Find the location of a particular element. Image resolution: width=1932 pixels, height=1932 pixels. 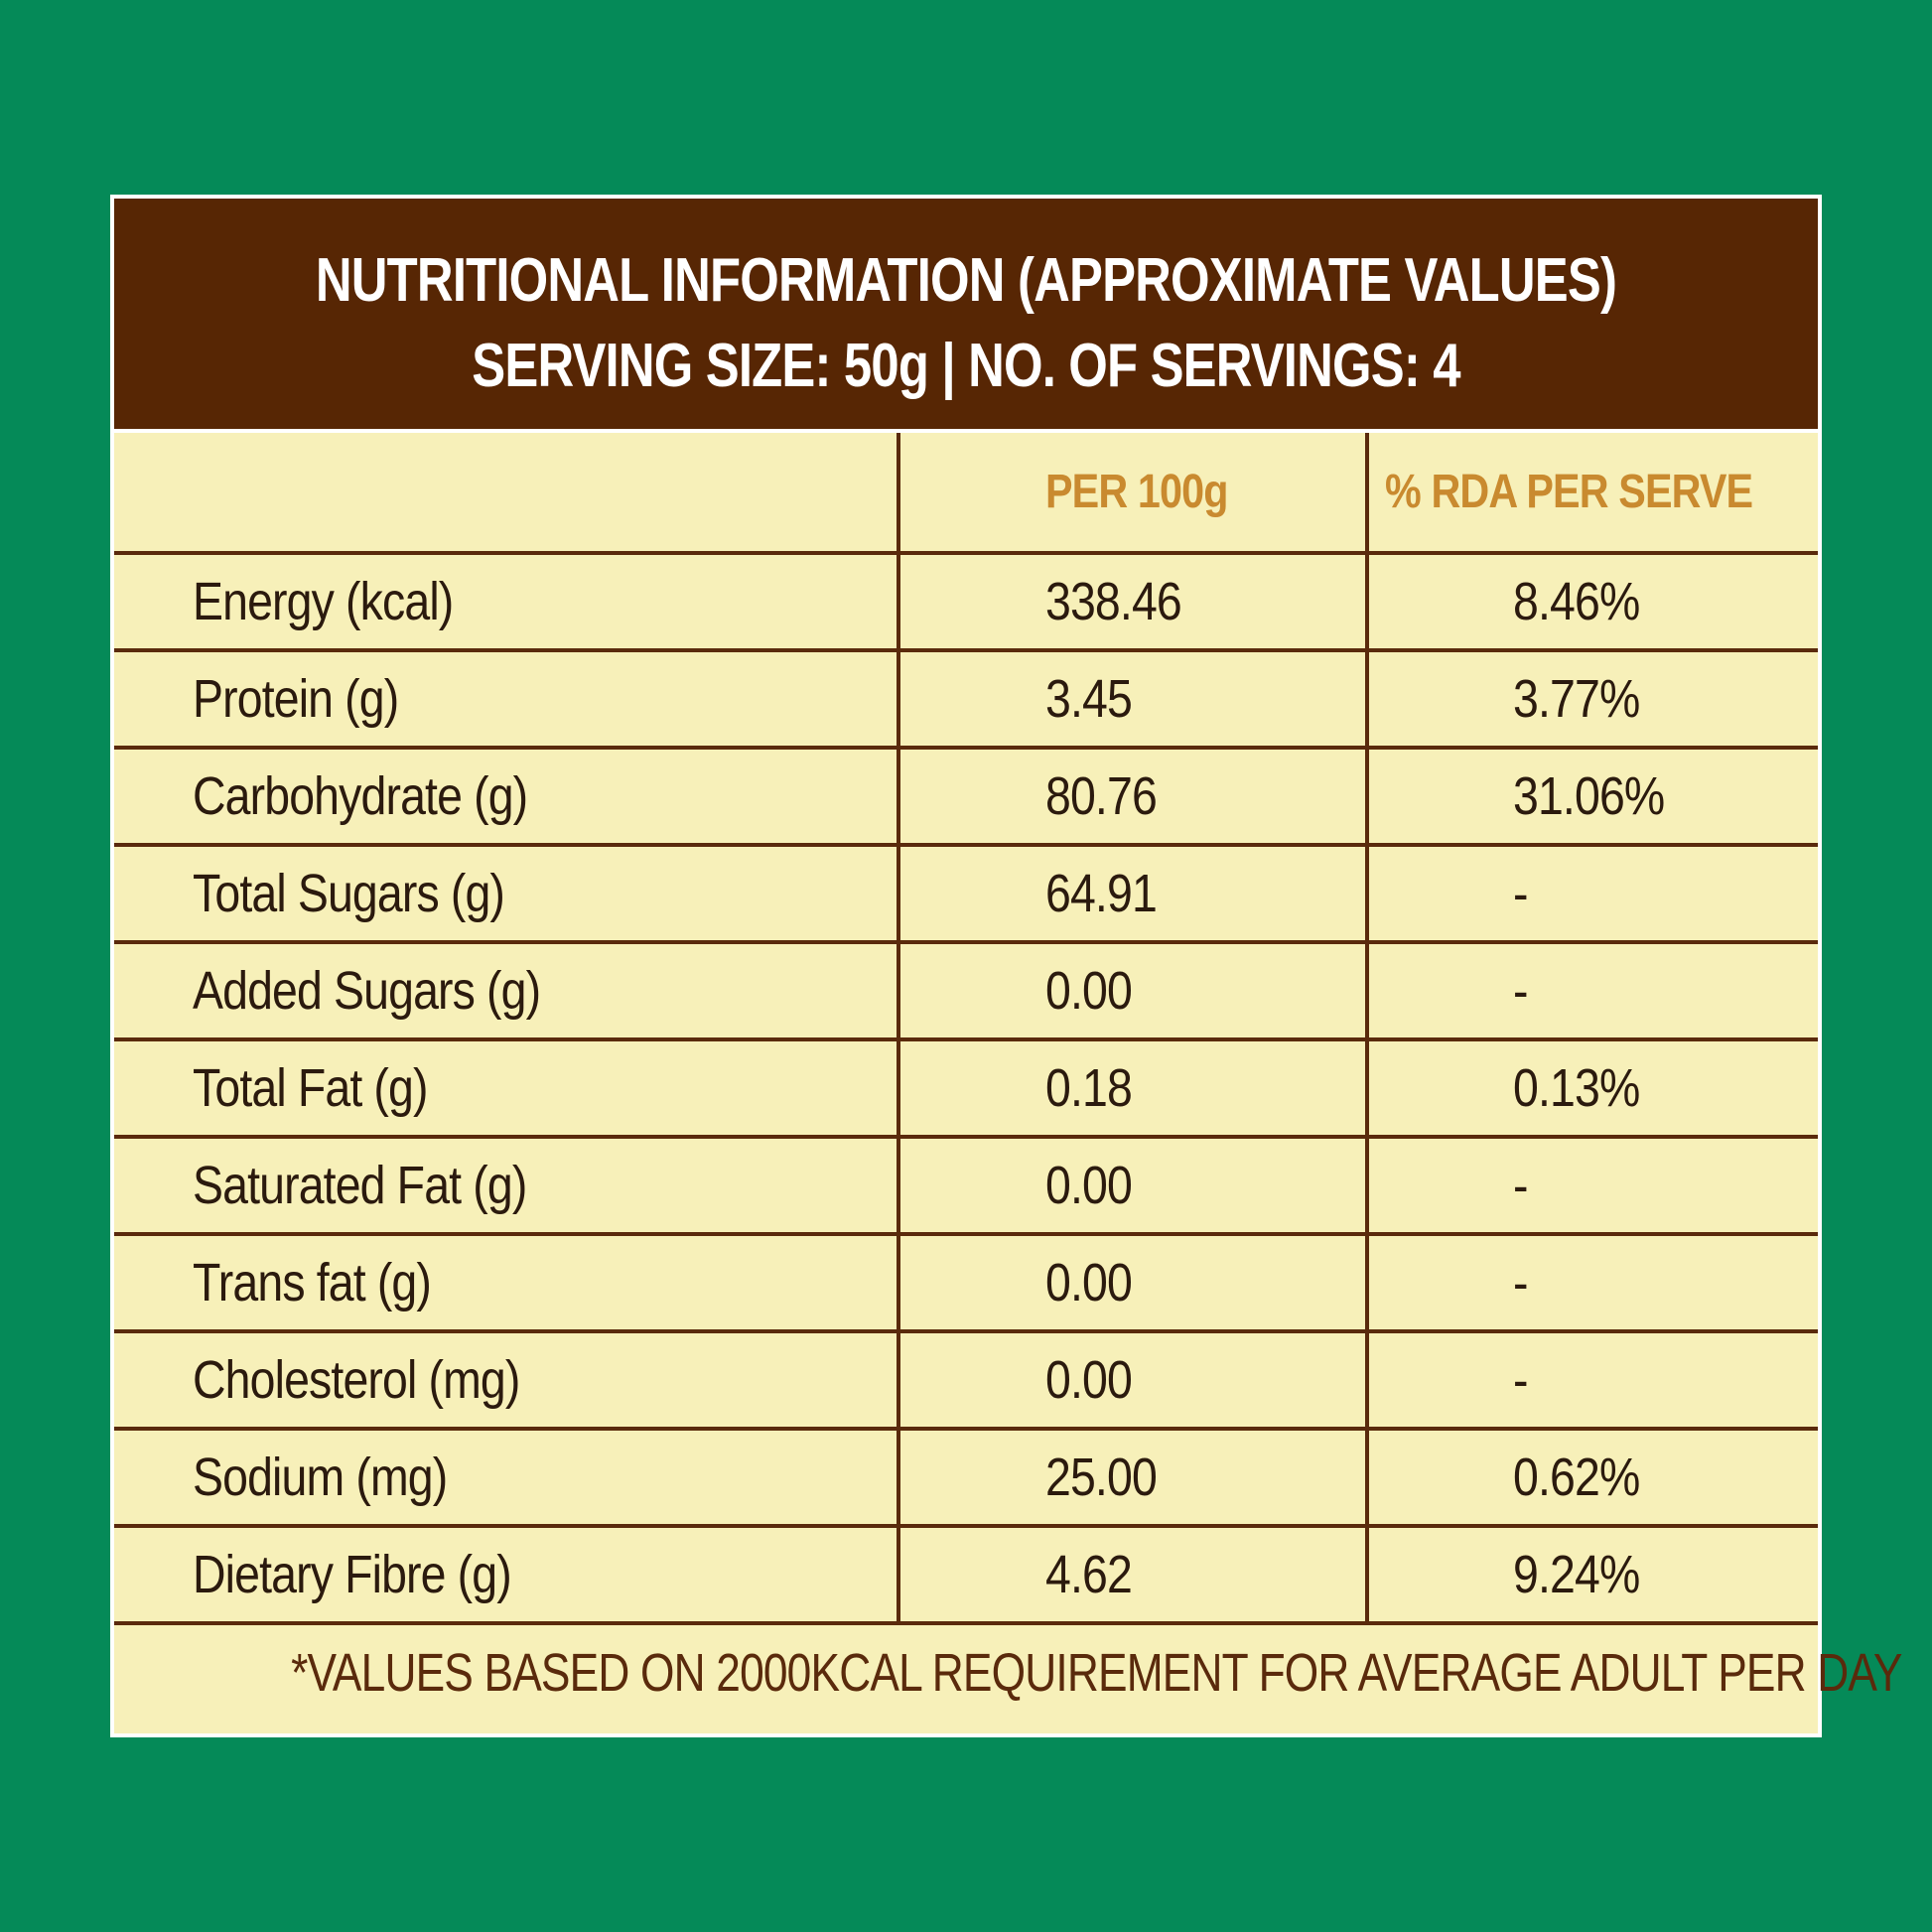

nutrient-name: Total Fat (g) is located at coordinates (506, 1089).